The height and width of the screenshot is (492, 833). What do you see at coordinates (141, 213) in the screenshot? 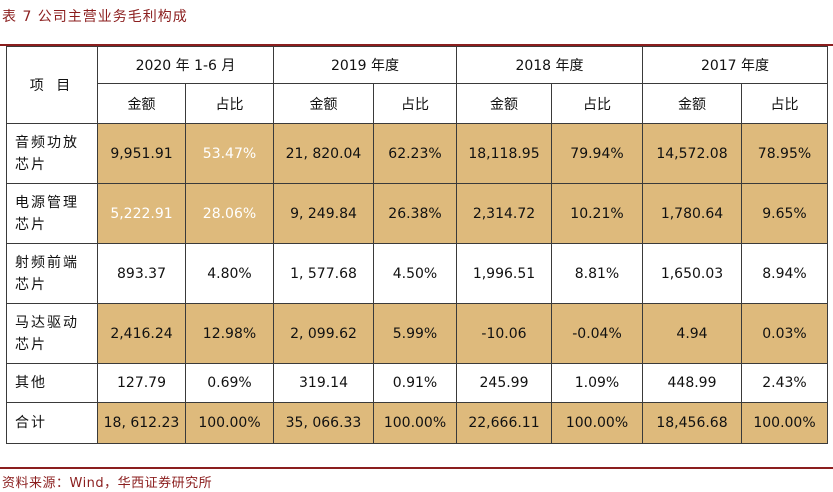
I see `amount-cell: 5,222.91` at bounding box center [141, 213].